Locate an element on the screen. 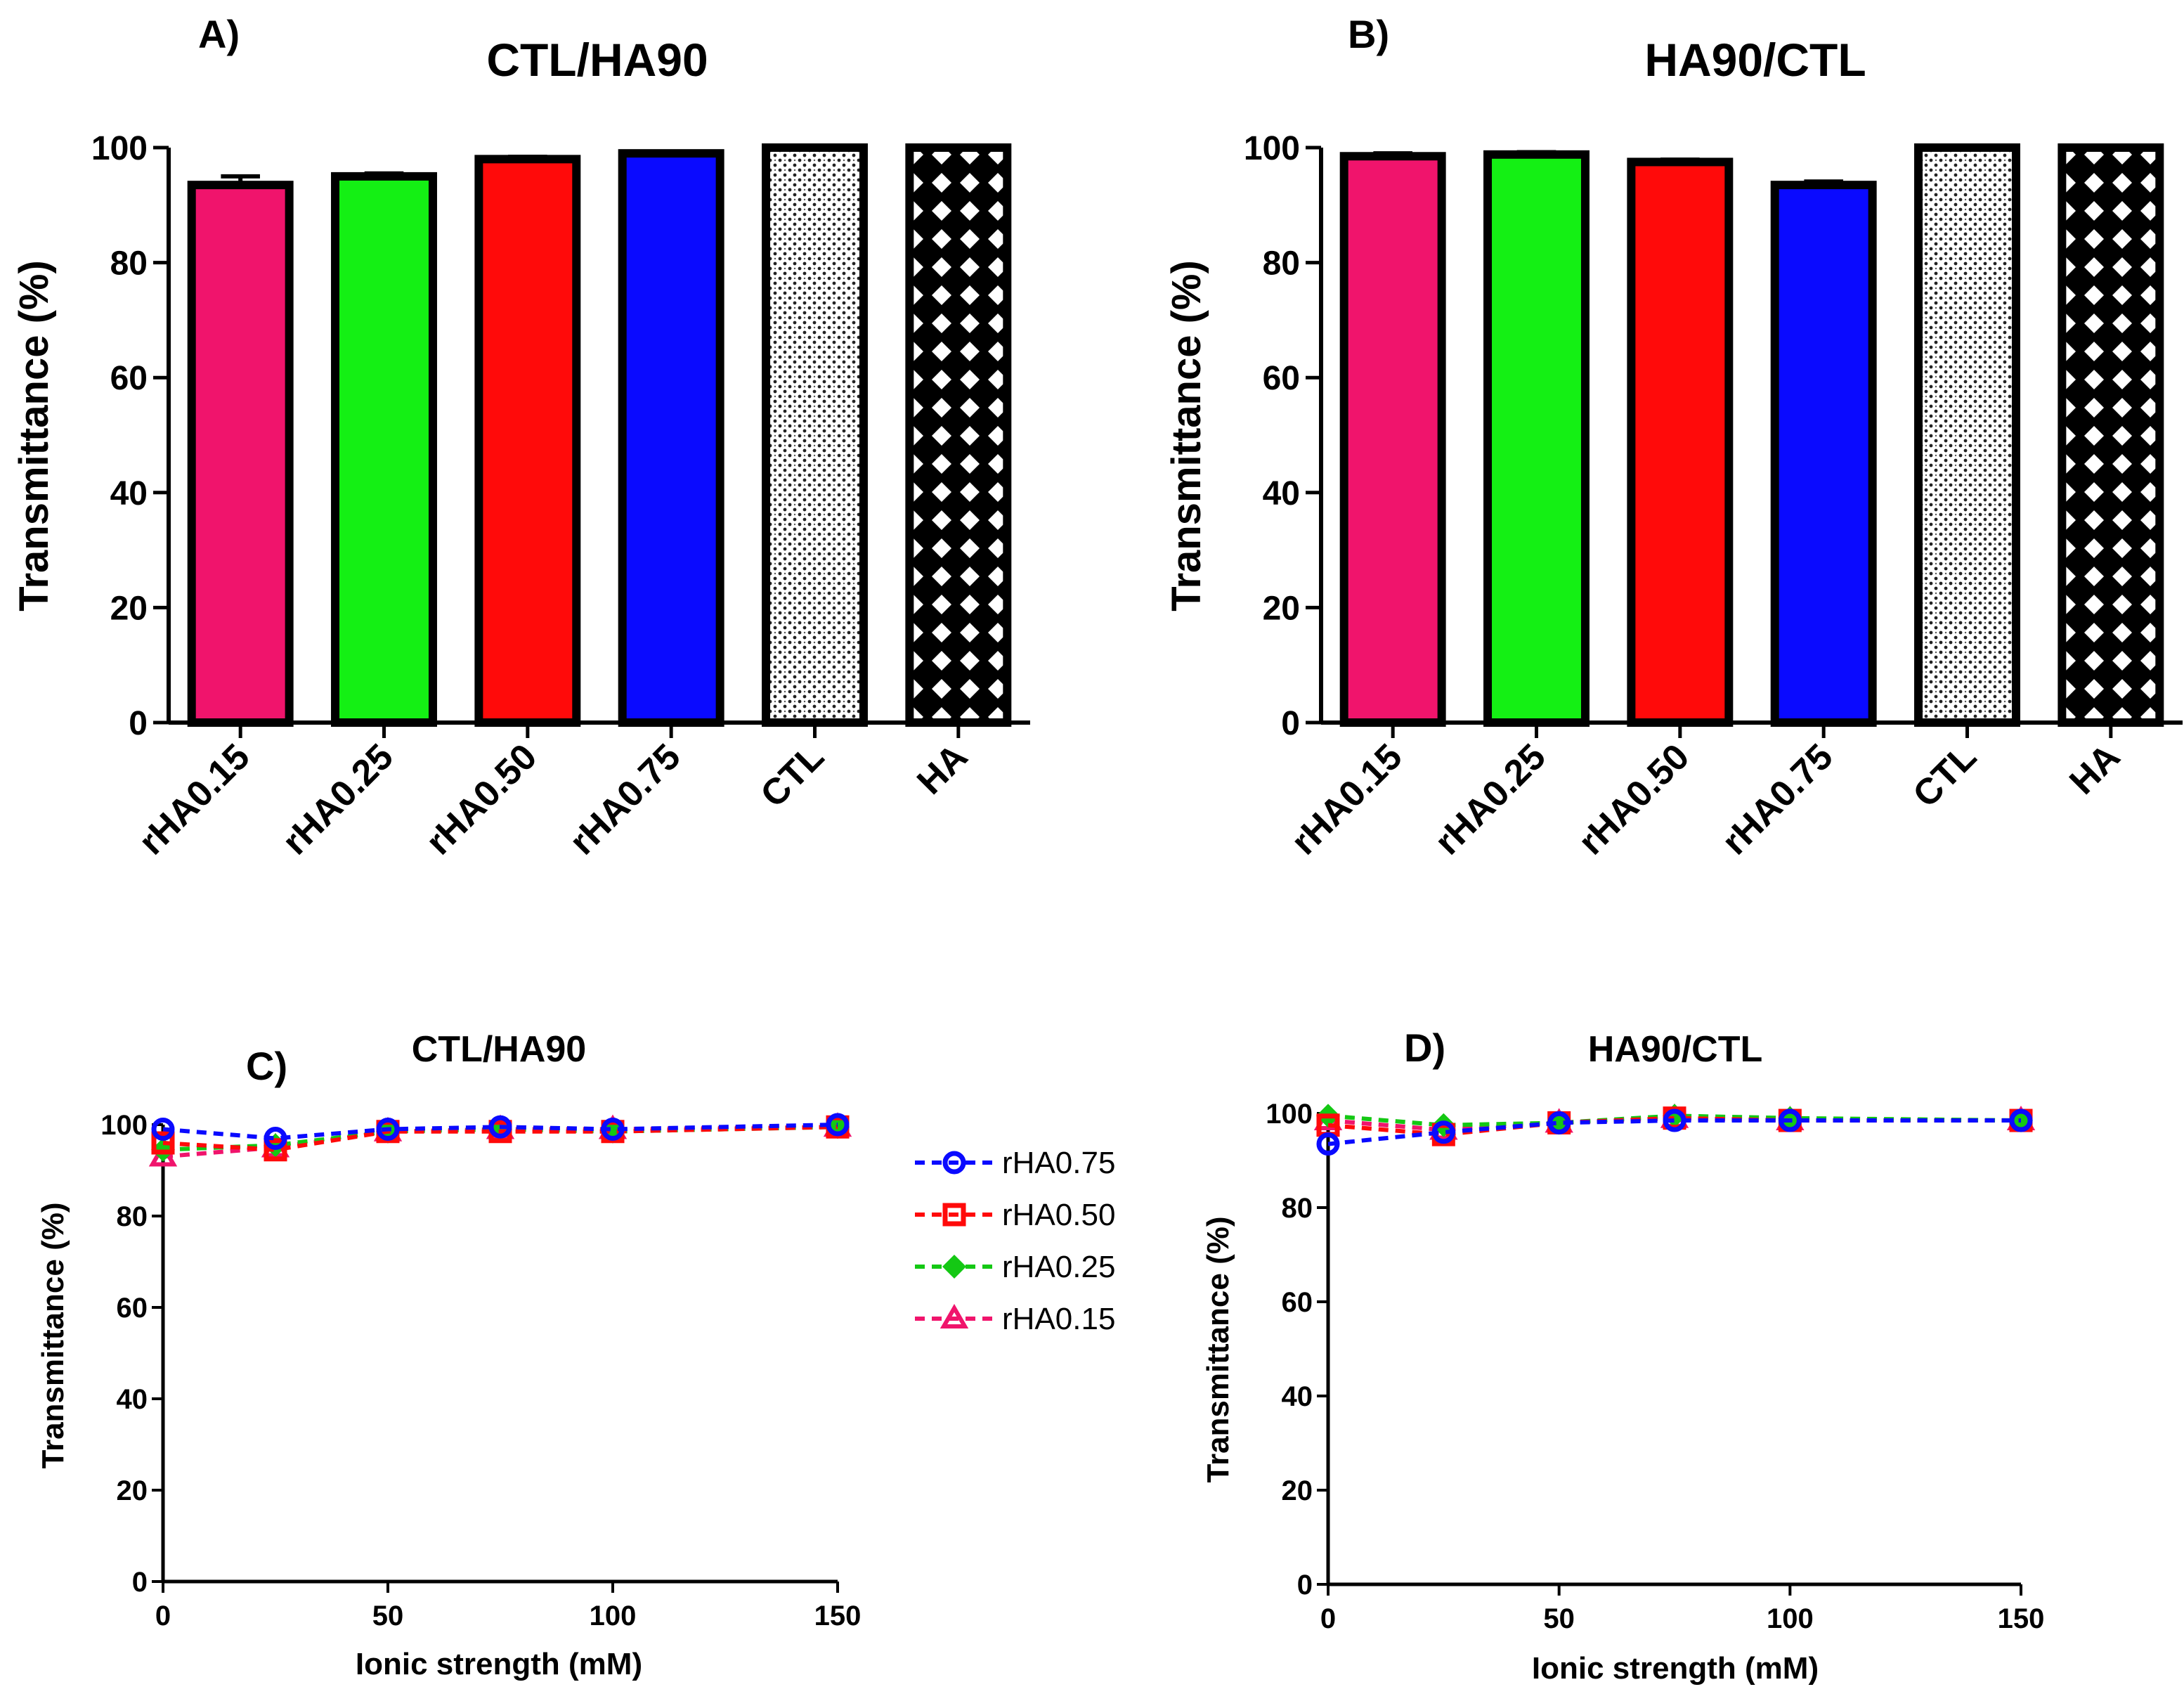  panel-b-title: HA90/CTL is located at coordinates (1755, 60).